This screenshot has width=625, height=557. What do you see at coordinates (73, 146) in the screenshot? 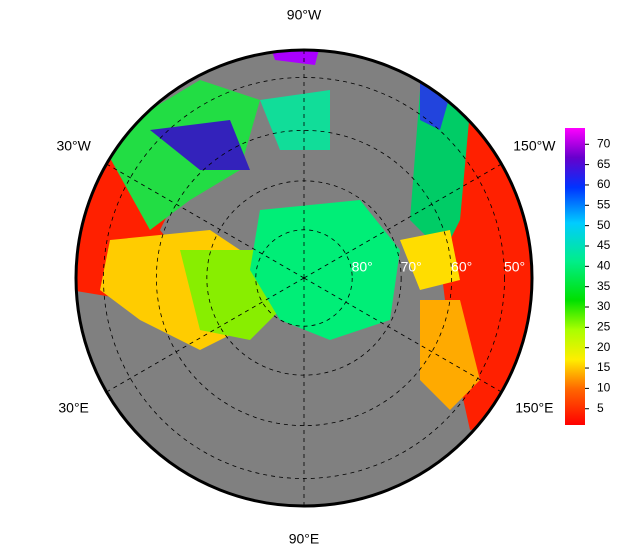
I see `longitude-label: 30°W` at bounding box center [73, 146].